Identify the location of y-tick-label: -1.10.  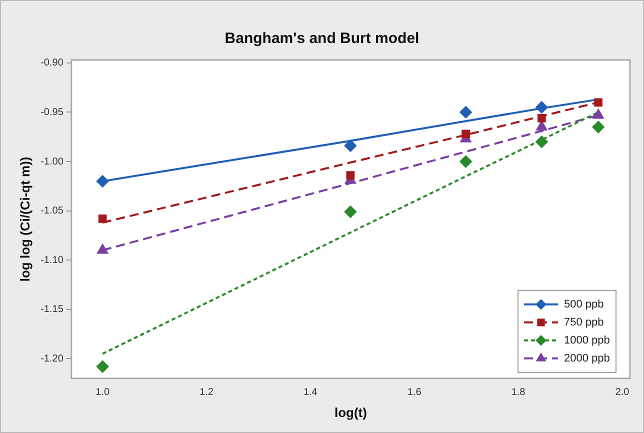
(52, 260).